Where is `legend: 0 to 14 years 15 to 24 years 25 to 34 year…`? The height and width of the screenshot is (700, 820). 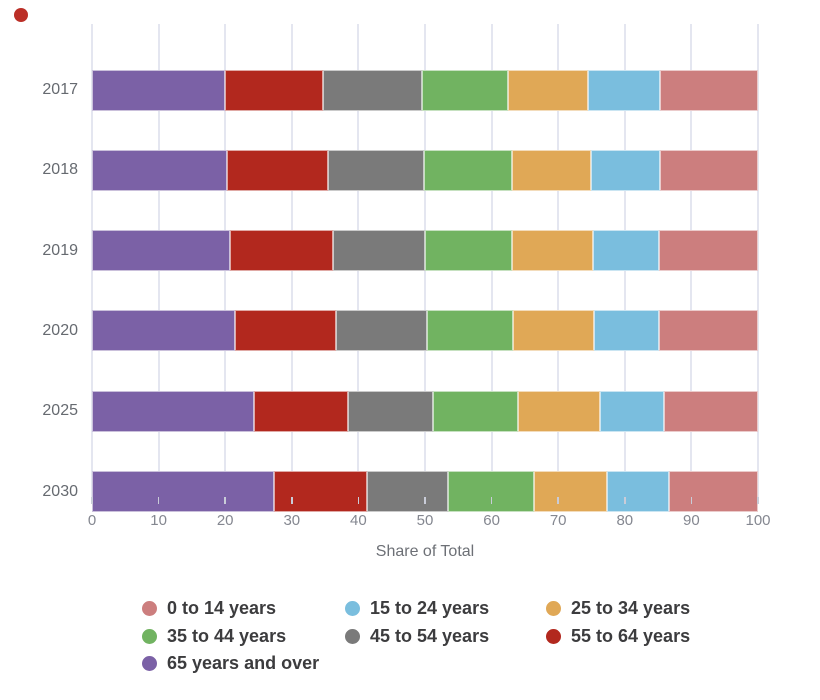
legend: 0 to 14 years 15 to 24 years 25 to 34 year… is located at coordinates (454, 636).